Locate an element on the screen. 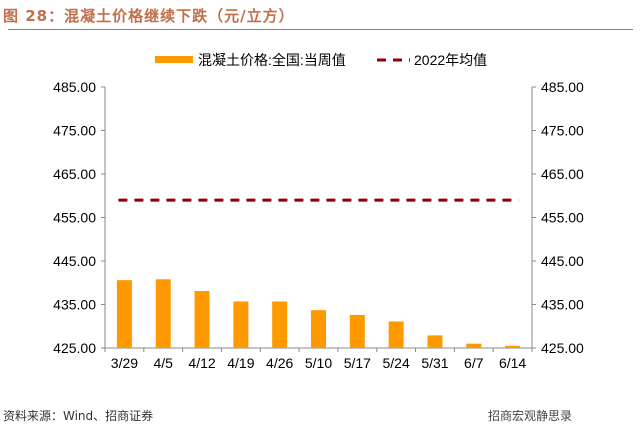 The image size is (640, 443). x-tick-label: 6/14 is located at coordinates (512, 363).